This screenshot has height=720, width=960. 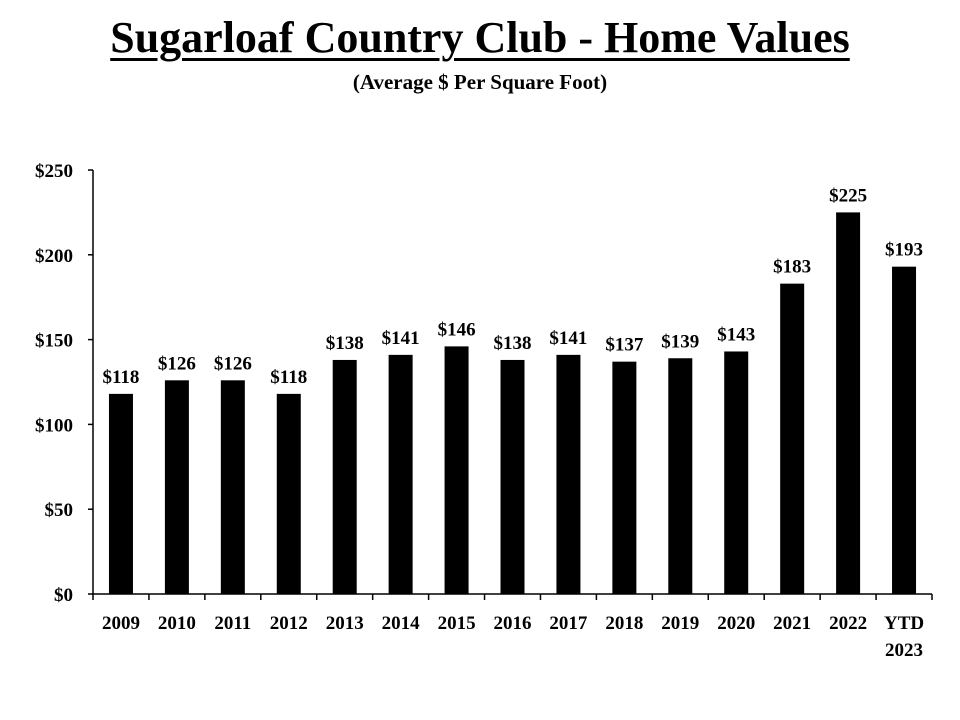 What do you see at coordinates (848, 623) in the screenshot?
I see `x-tick-label: 2022` at bounding box center [848, 623].